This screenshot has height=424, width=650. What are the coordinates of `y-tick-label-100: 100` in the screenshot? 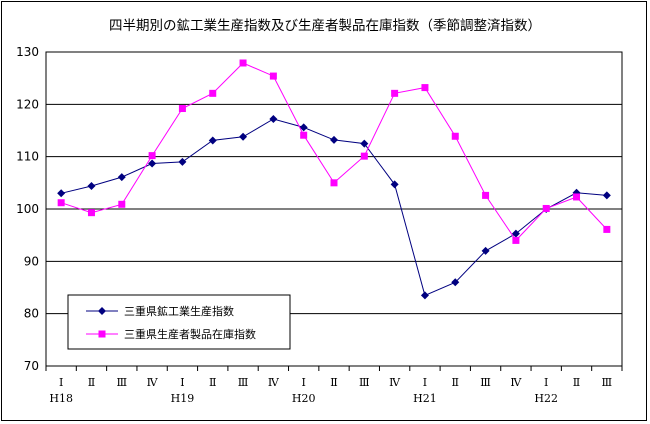 It's located at (27, 209).